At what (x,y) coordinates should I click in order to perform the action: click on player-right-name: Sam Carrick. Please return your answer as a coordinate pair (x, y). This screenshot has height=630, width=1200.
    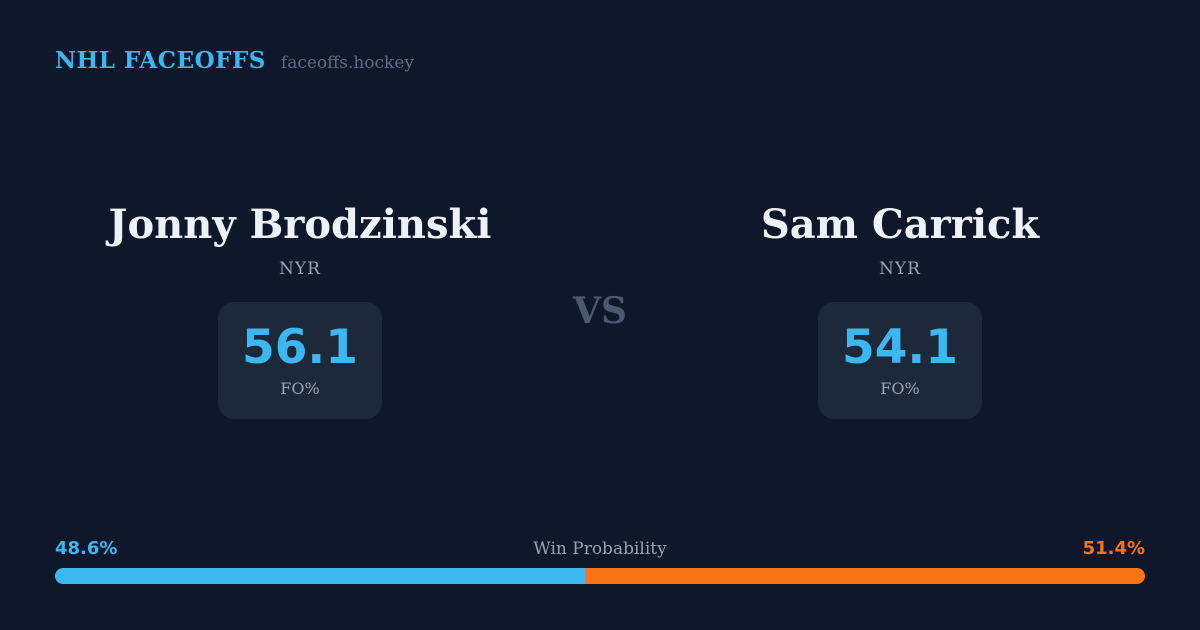
    Looking at the image, I should click on (900, 224).